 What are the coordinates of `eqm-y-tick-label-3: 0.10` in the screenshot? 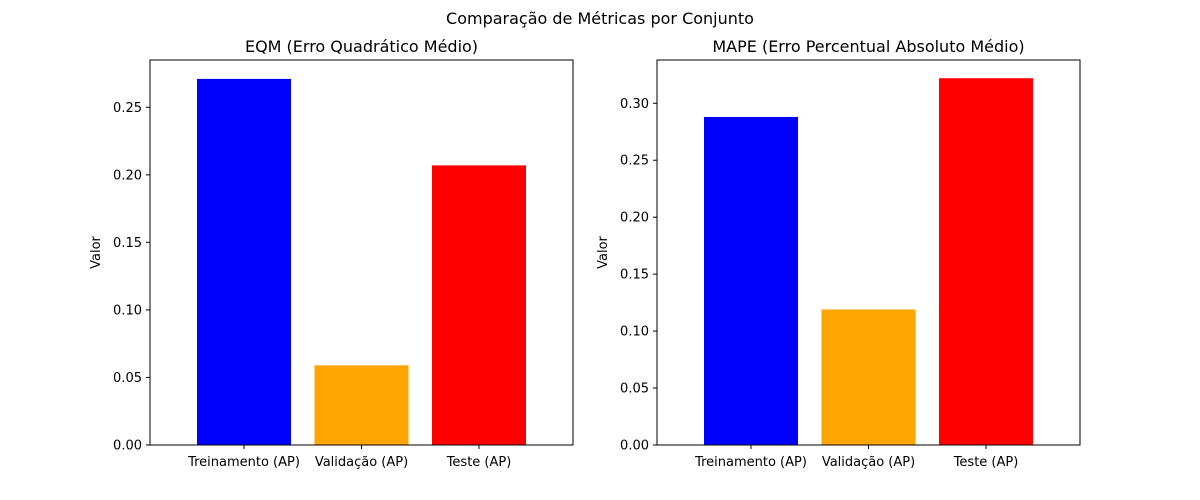 It's located at (127, 310).